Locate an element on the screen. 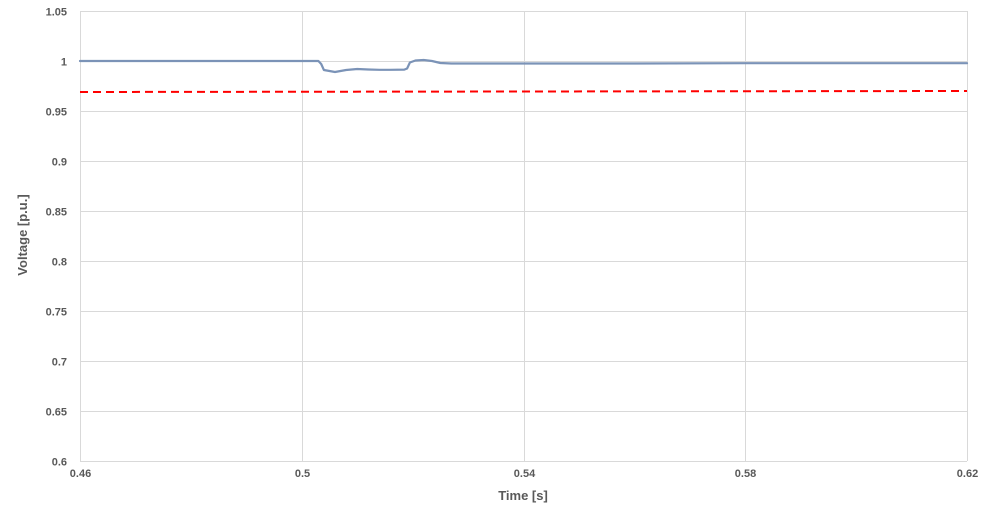  y-tick-label: 1 is located at coordinates (64, 63).